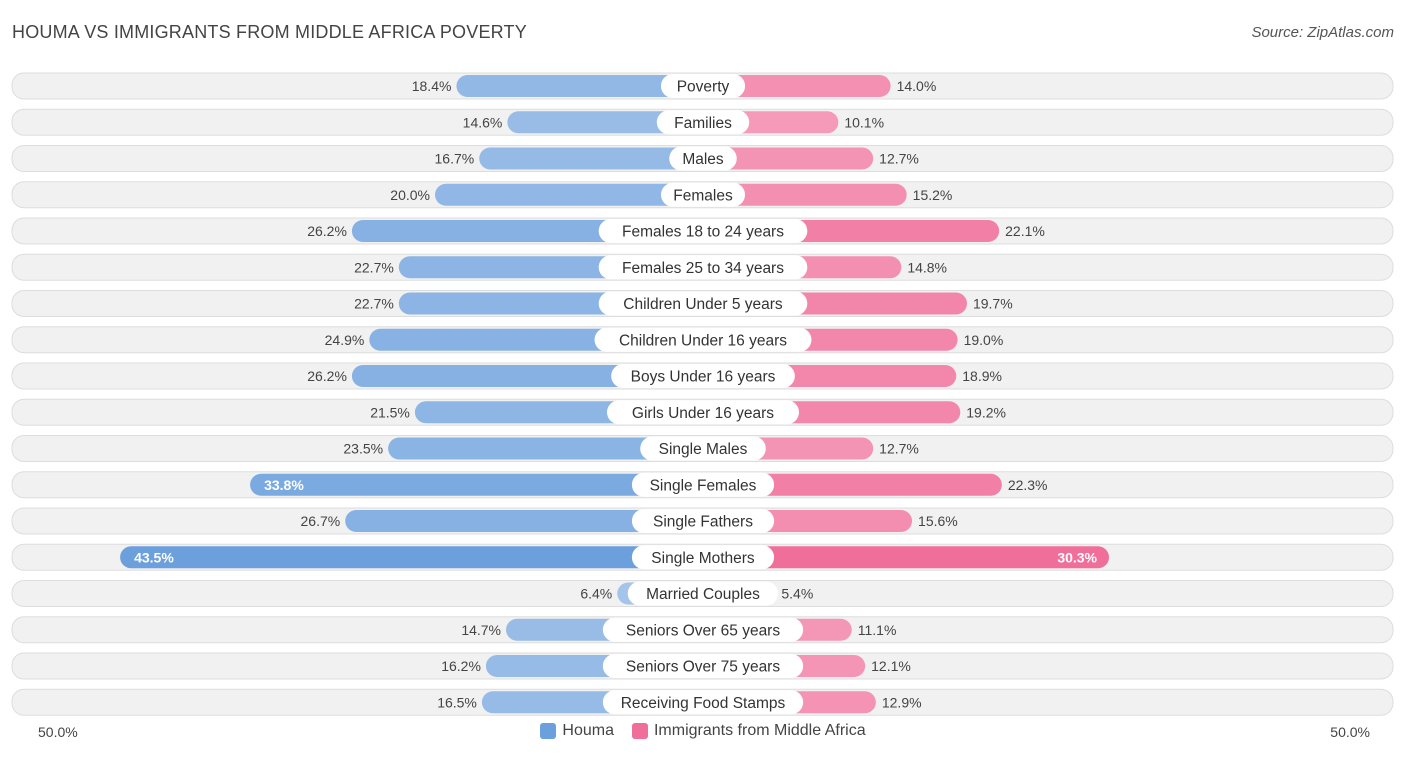 This screenshot has height=758, width=1406. I want to click on category-label-single-males: Single Males, so click(703, 449).